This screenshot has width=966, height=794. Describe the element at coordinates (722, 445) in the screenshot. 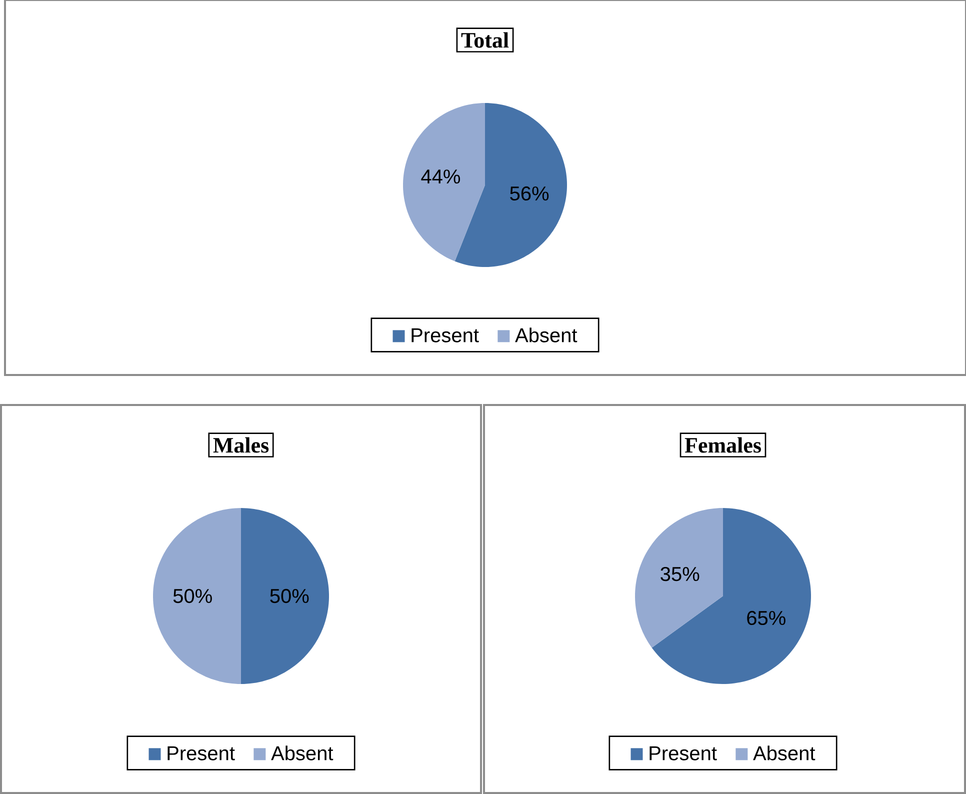

I see `chart-title: Females` at that location.